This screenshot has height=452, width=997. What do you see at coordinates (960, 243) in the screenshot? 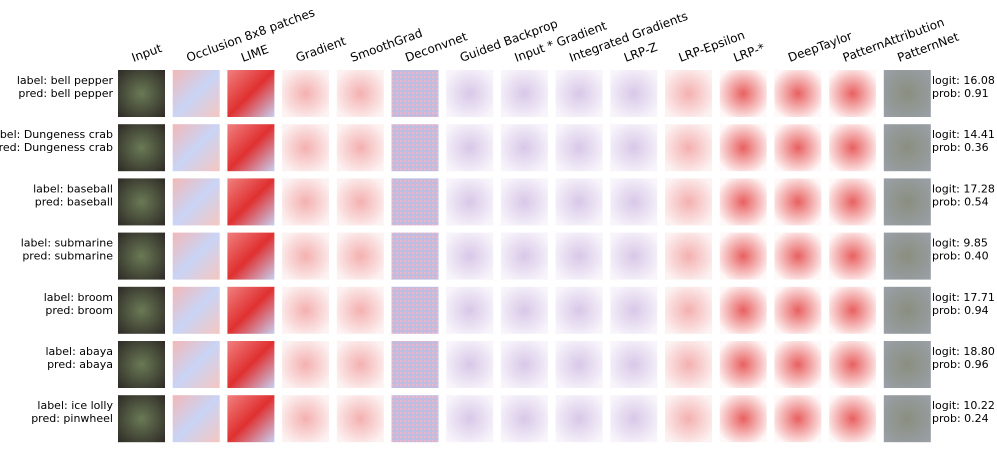
I see `row-logit: logit: 9.85` at bounding box center [960, 243].